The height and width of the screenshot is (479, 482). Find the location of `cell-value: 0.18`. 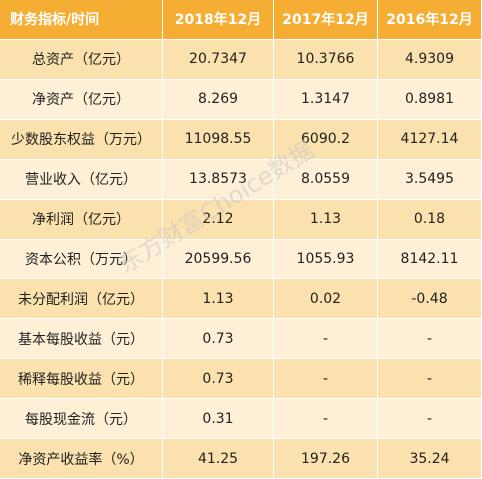

cell-value: 0.18 is located at coordinates (430, 219).